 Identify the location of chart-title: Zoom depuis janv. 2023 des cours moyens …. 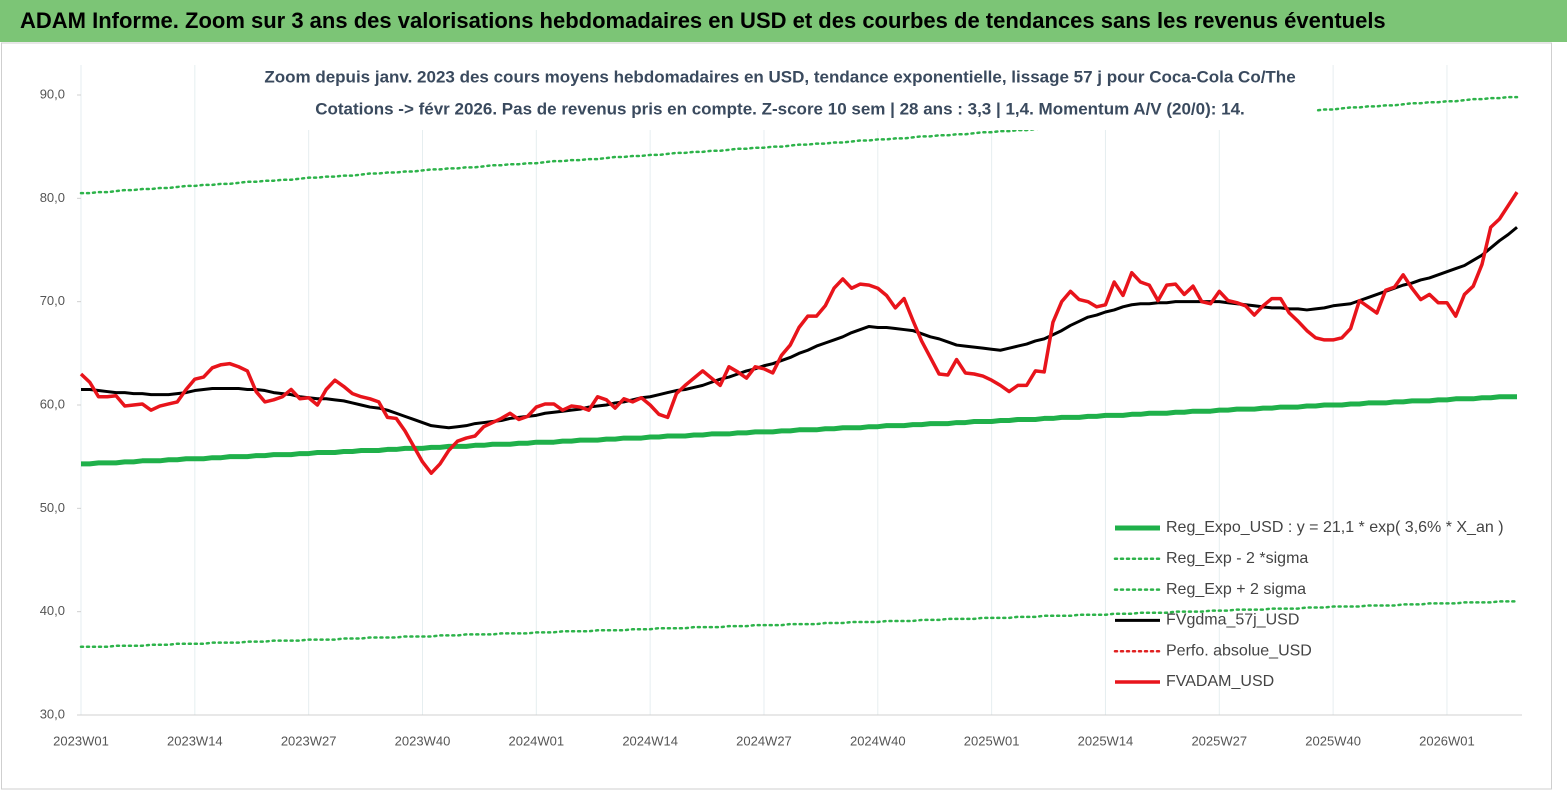
(779, 76).